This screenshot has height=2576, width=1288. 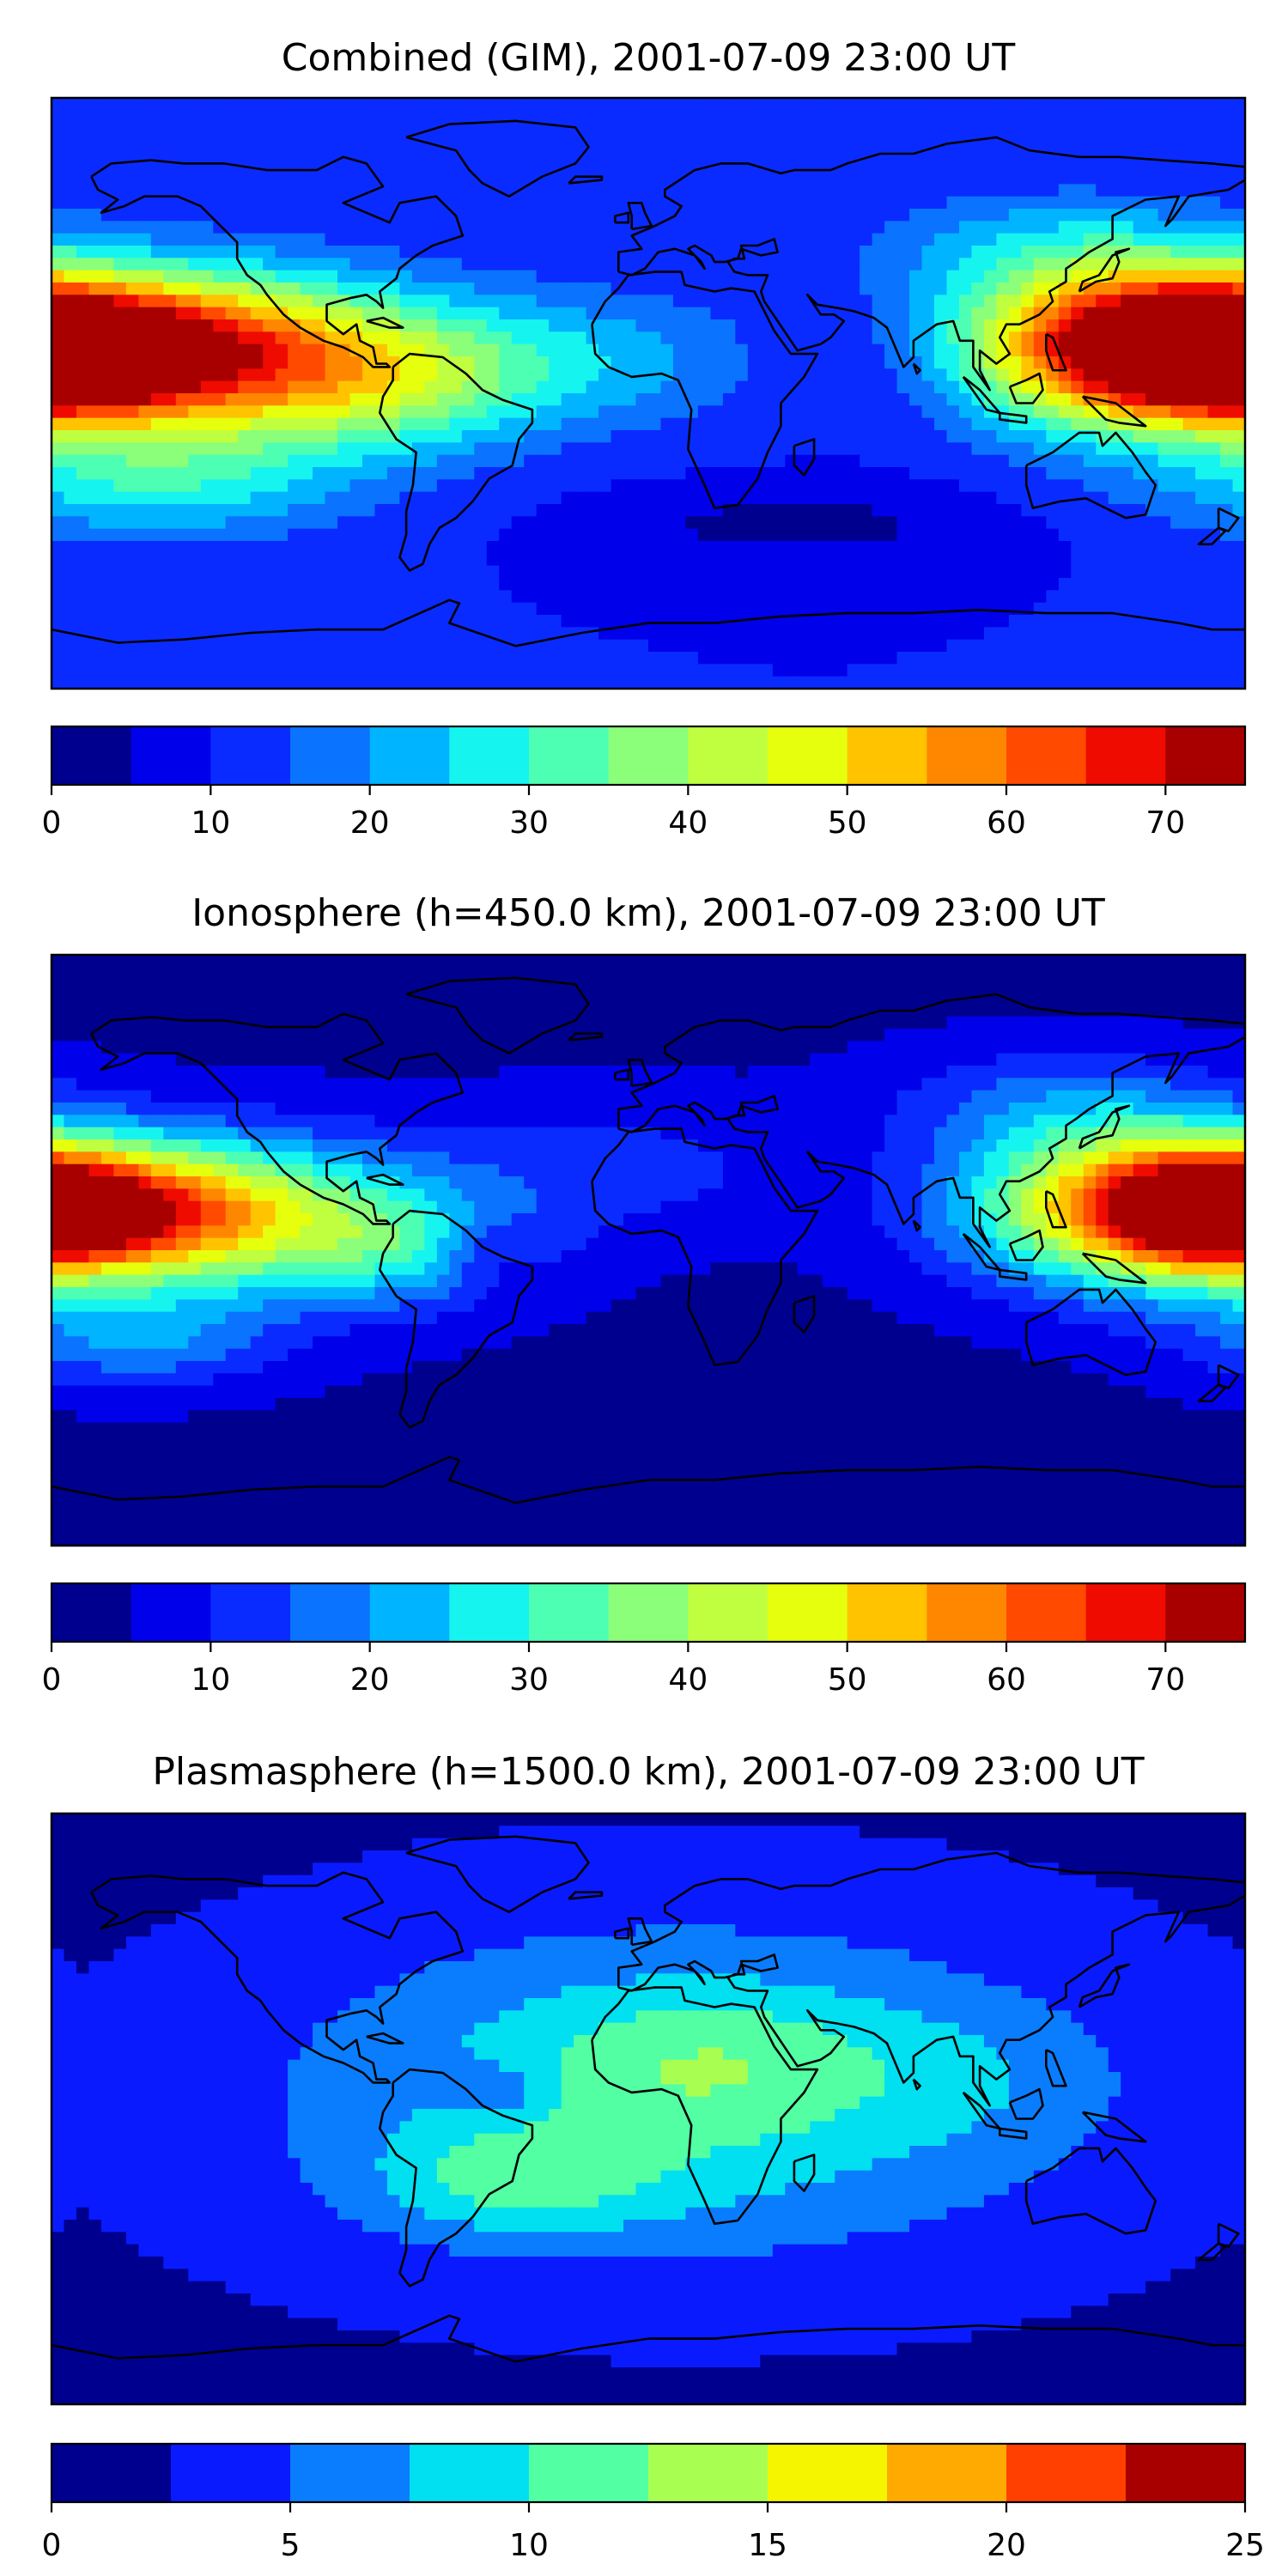 I want to click on colorbar: 0 5 10 15 20 25, so click(x=653, y=2502).